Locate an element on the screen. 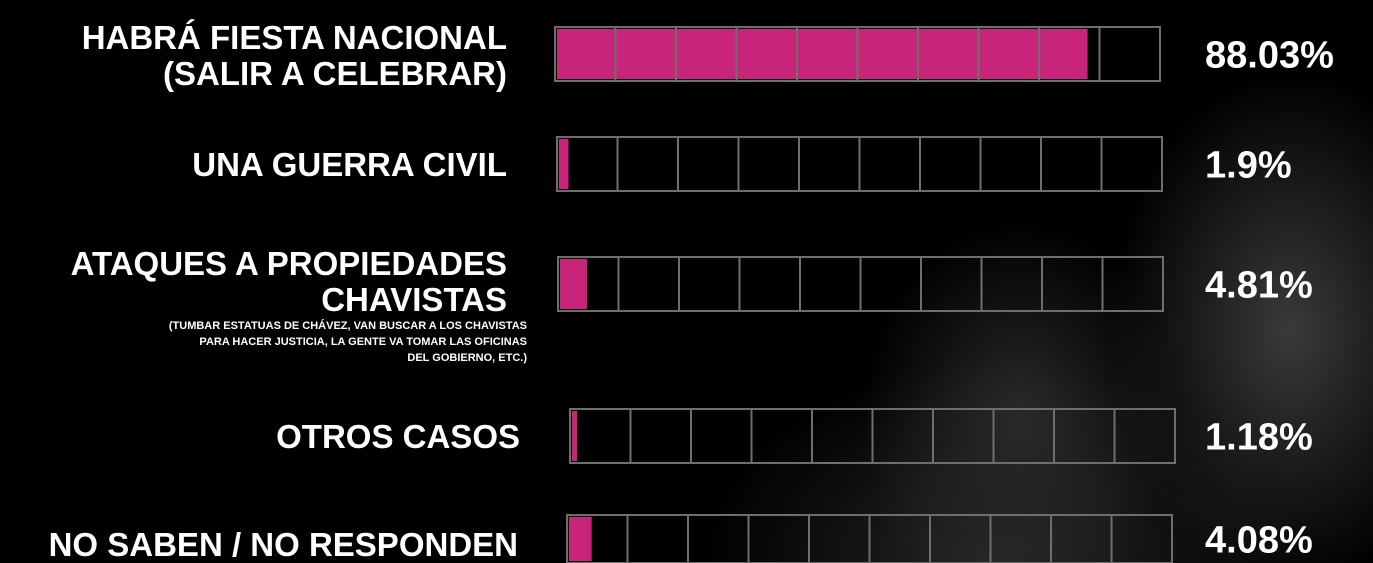 This screenshot has width=1373, height=563. value-label: 1.18% is located at coordinates (1259, 437).